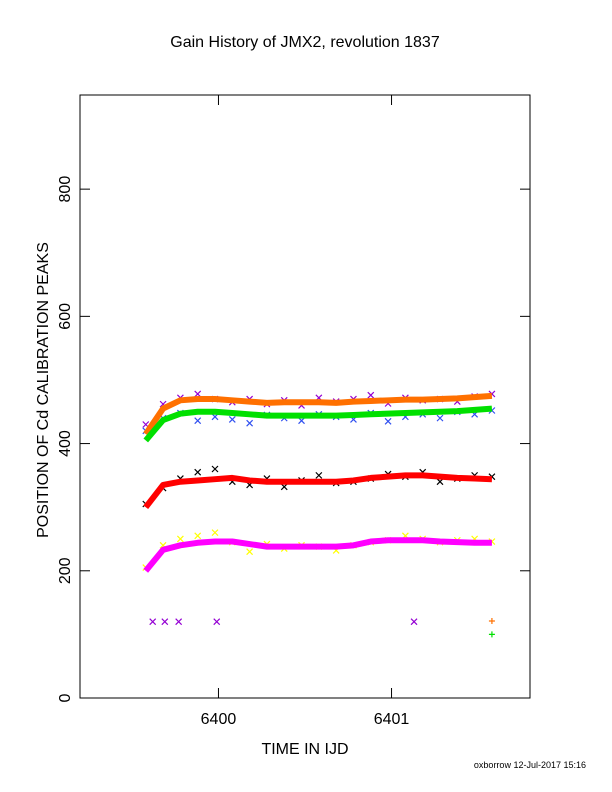  I want to click on x-tick-label: 6400, so click(219, 719).